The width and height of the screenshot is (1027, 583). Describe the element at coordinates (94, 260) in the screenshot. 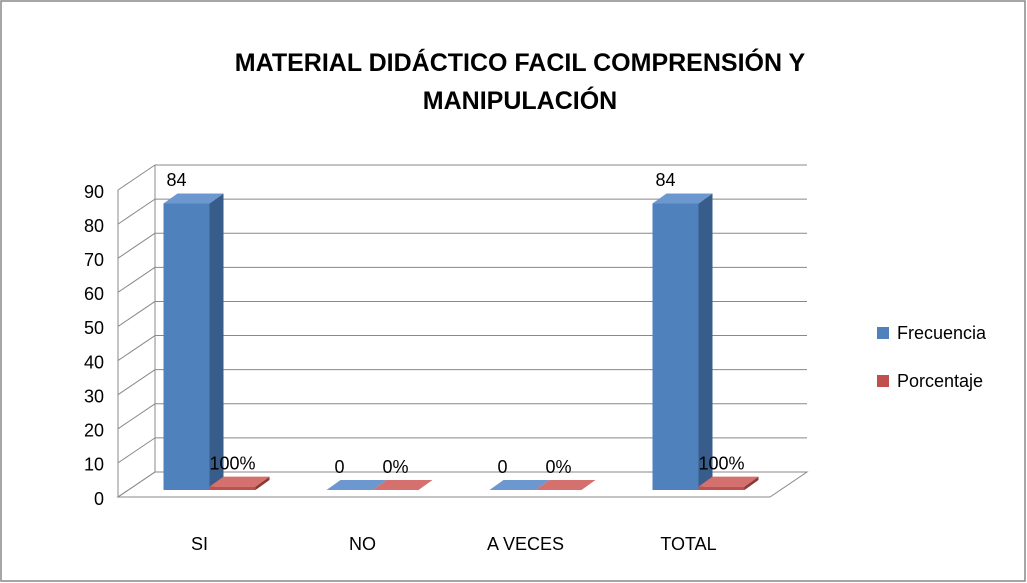

I see `y-tick-label: 70` at that location.